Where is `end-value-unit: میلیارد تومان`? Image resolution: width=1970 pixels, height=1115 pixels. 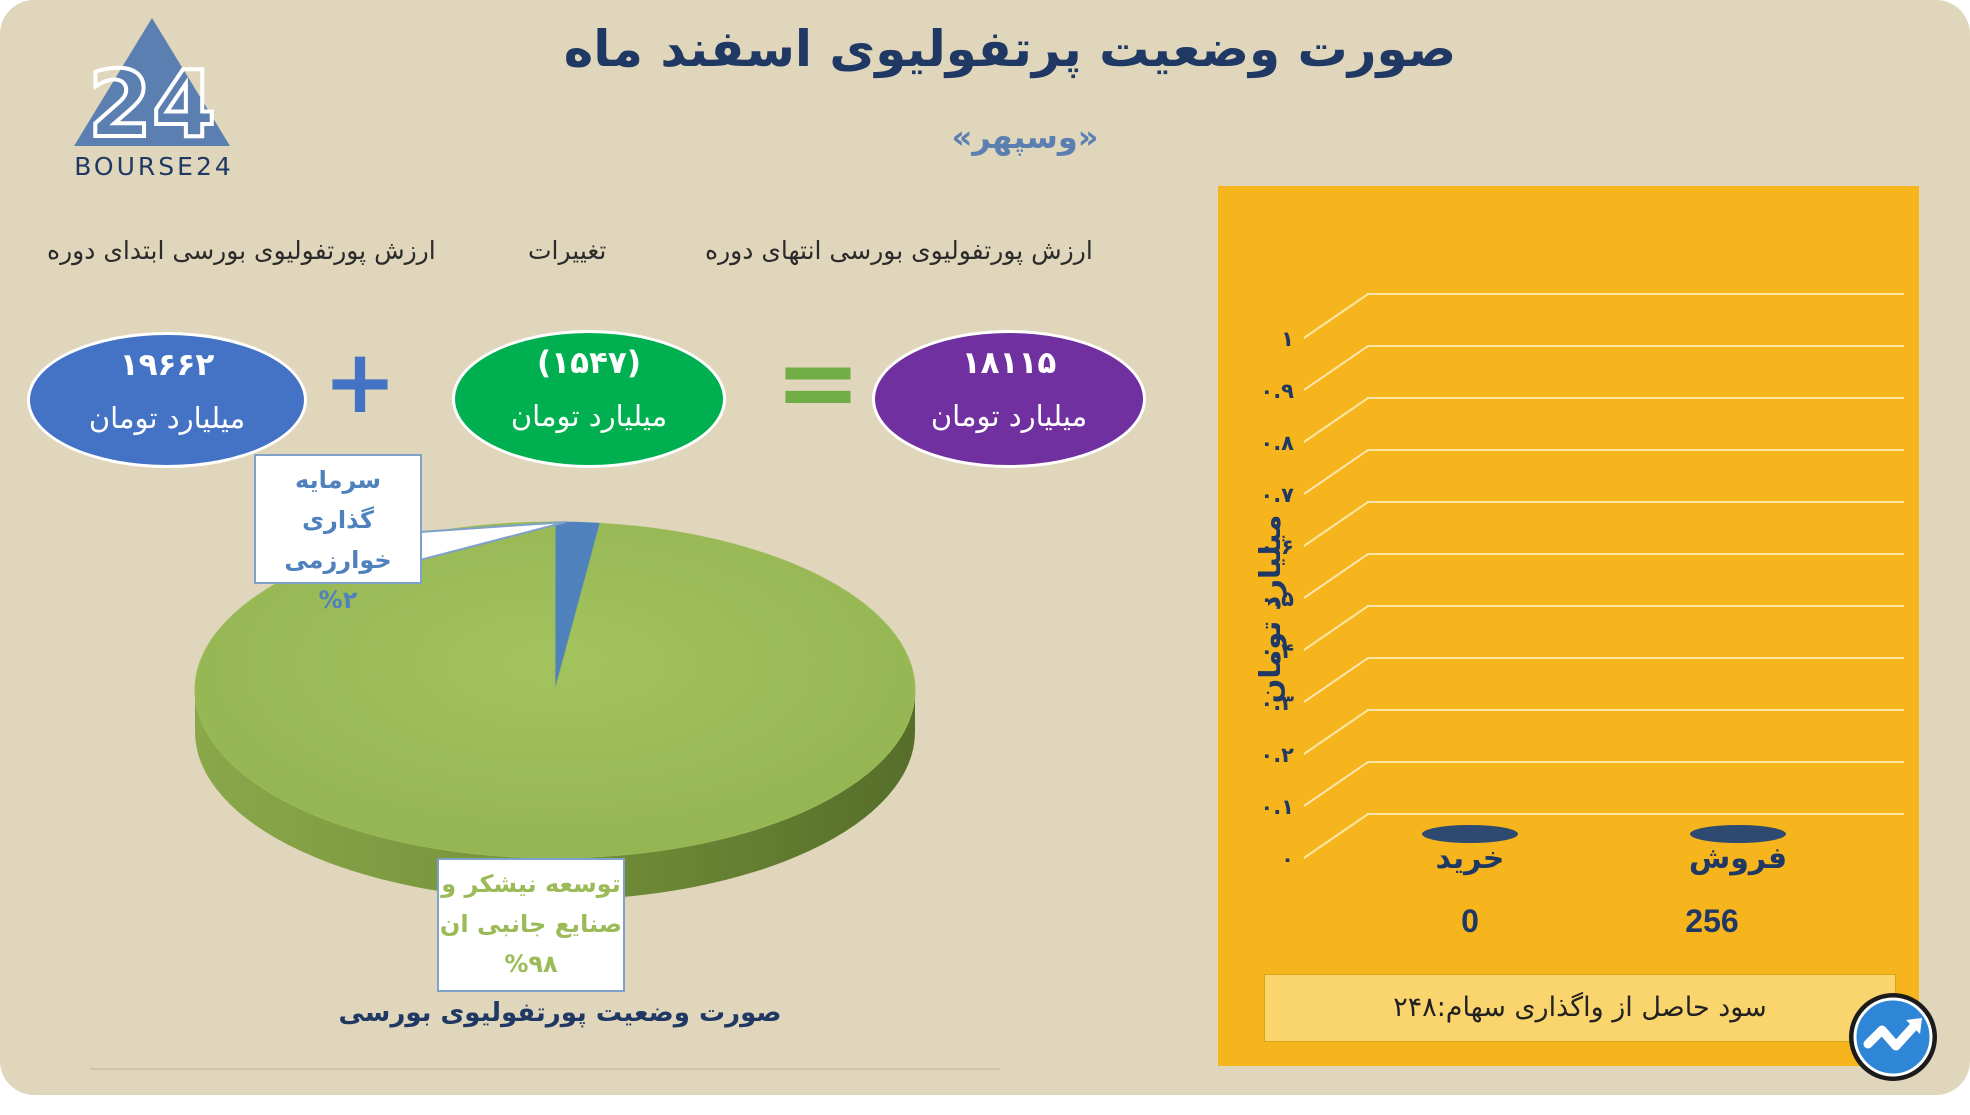
end-value-unit: میلیارد تومان is located at coordinates (1009, 416).